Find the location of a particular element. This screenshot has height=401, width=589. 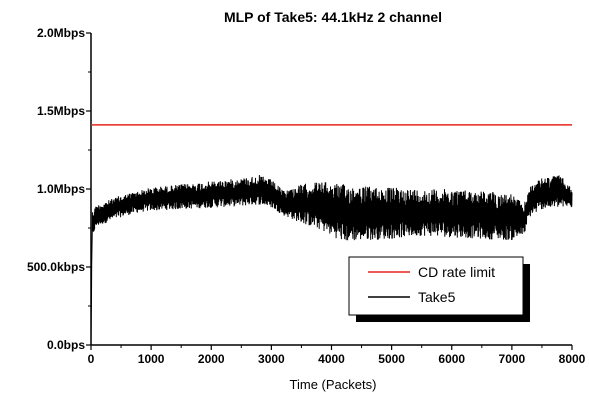

x-tick-label: 7000 is located at coordinates (512, 359).